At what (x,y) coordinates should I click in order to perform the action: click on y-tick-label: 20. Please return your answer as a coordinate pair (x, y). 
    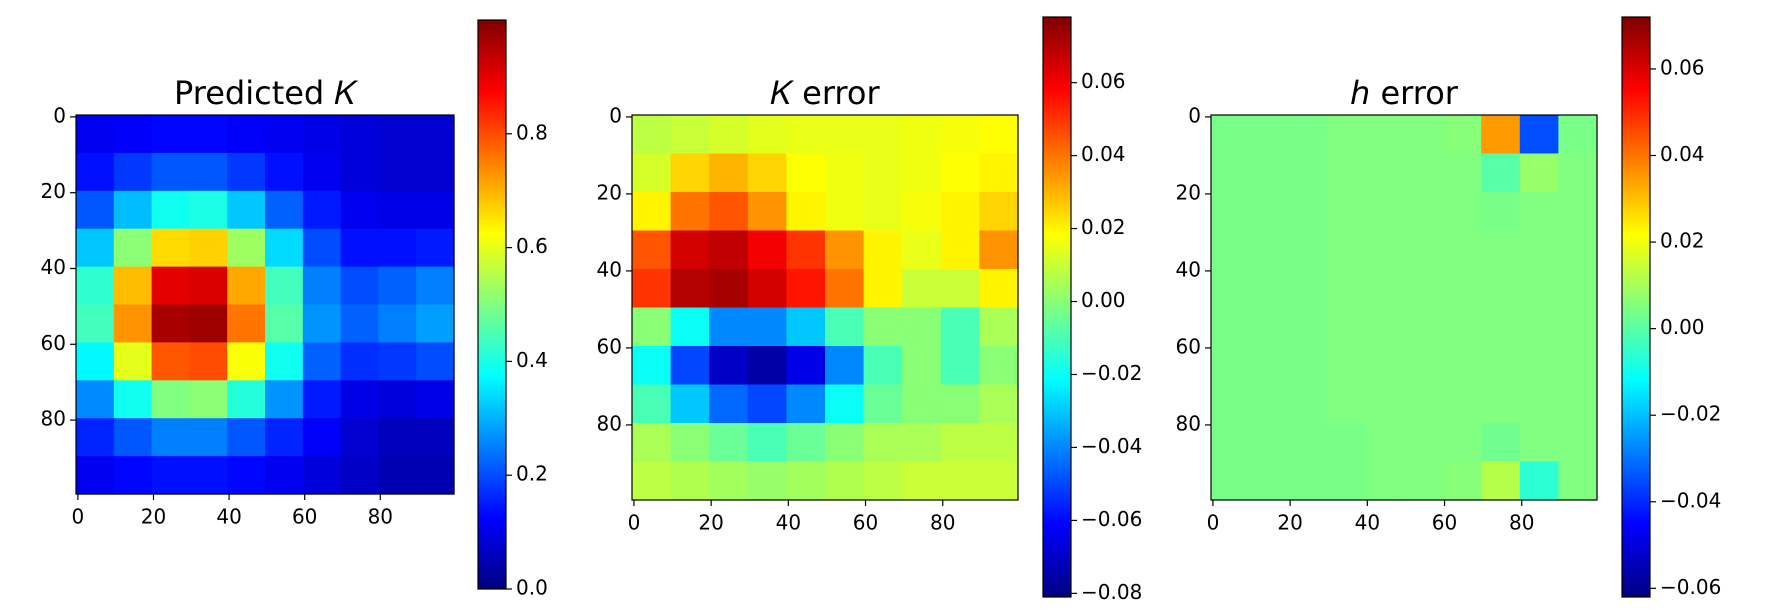
    Looking at the image, I should click on (609, 192).